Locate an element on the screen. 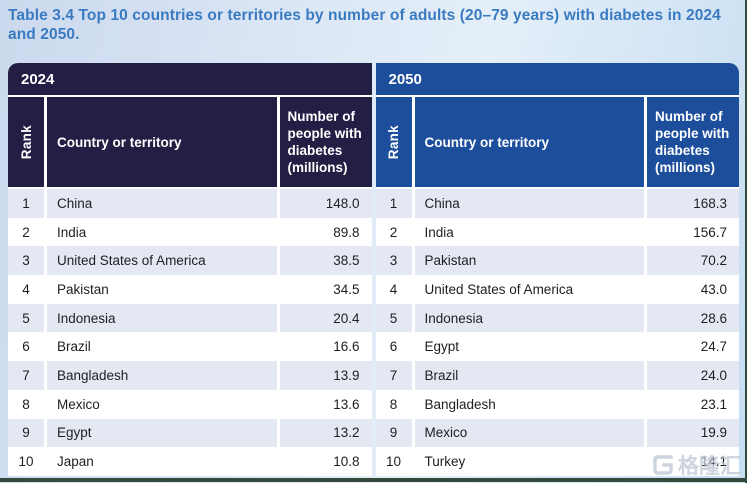 This screenshot has height=483, width=747. table-row: 9 Egypt 13.2 is located at coordinates (190, 433).